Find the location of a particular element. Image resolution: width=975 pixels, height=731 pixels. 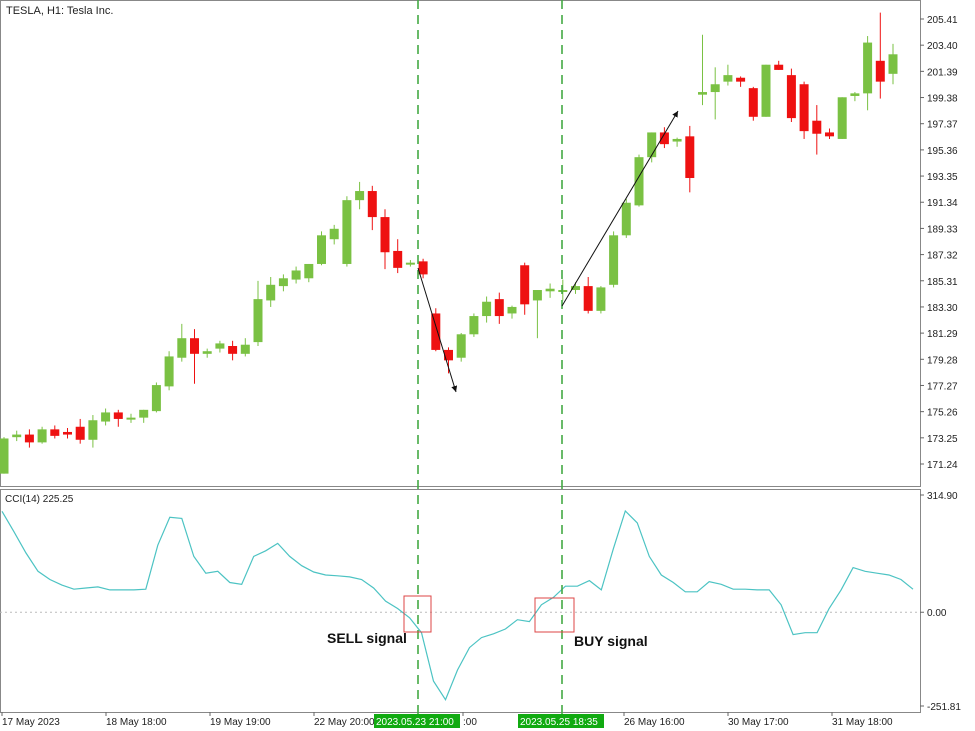

price-tick-label: 195.36 is located at coordinates (942, 151).